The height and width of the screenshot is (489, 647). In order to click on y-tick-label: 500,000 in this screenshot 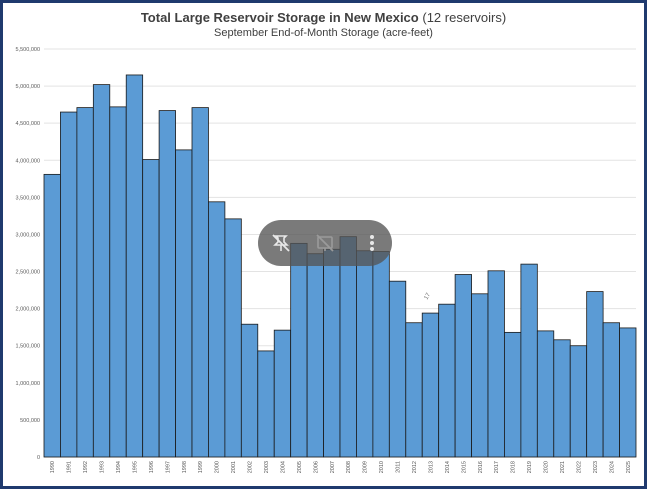, I will do `click(30, 421)`.